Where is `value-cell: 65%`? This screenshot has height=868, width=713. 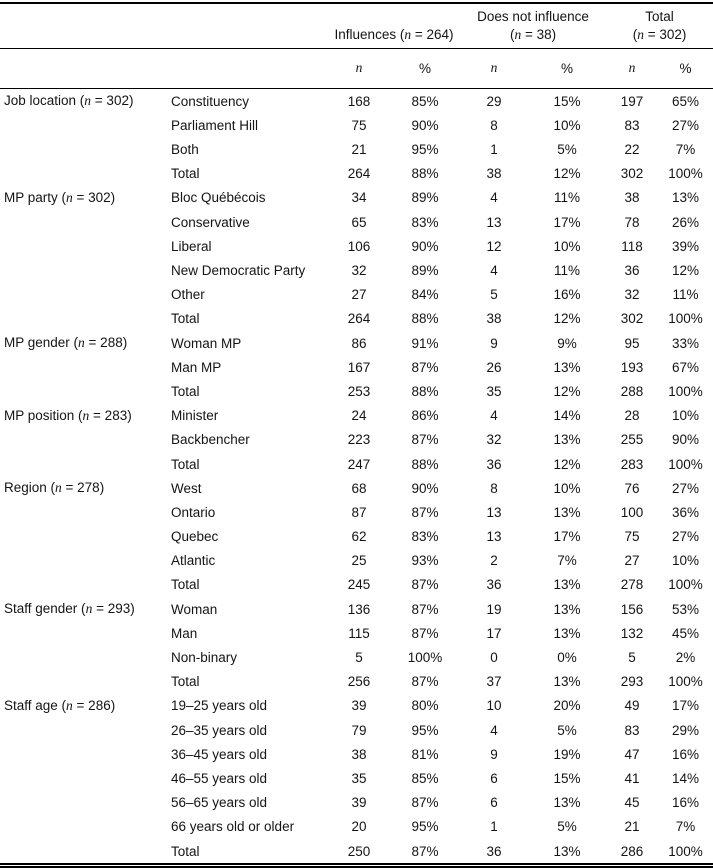 value-cell: 65% is located at coordinates (686, 101).